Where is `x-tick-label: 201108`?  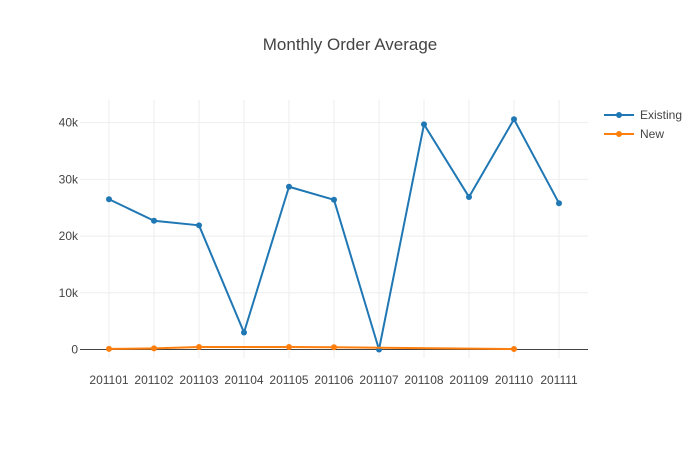 x-tick-label: 201108 is located at coordinates (423, 380).